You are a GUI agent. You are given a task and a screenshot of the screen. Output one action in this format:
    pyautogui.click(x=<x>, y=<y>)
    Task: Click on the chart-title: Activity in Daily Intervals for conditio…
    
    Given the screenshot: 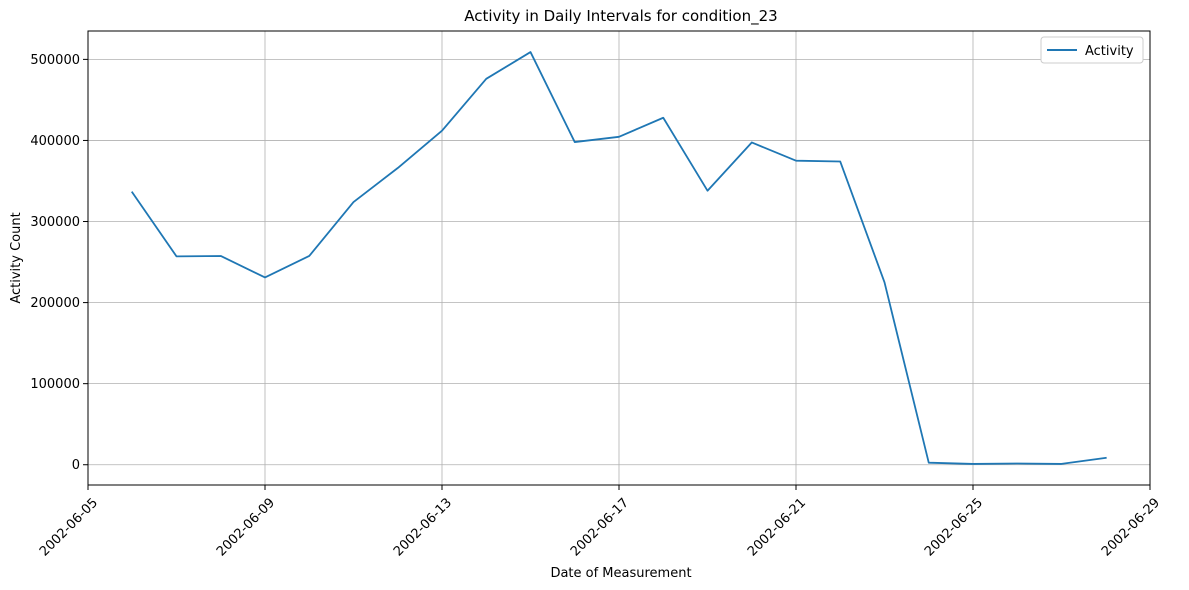 What is the action you would take?
    pyautogui.click(x=620, y=16)
    